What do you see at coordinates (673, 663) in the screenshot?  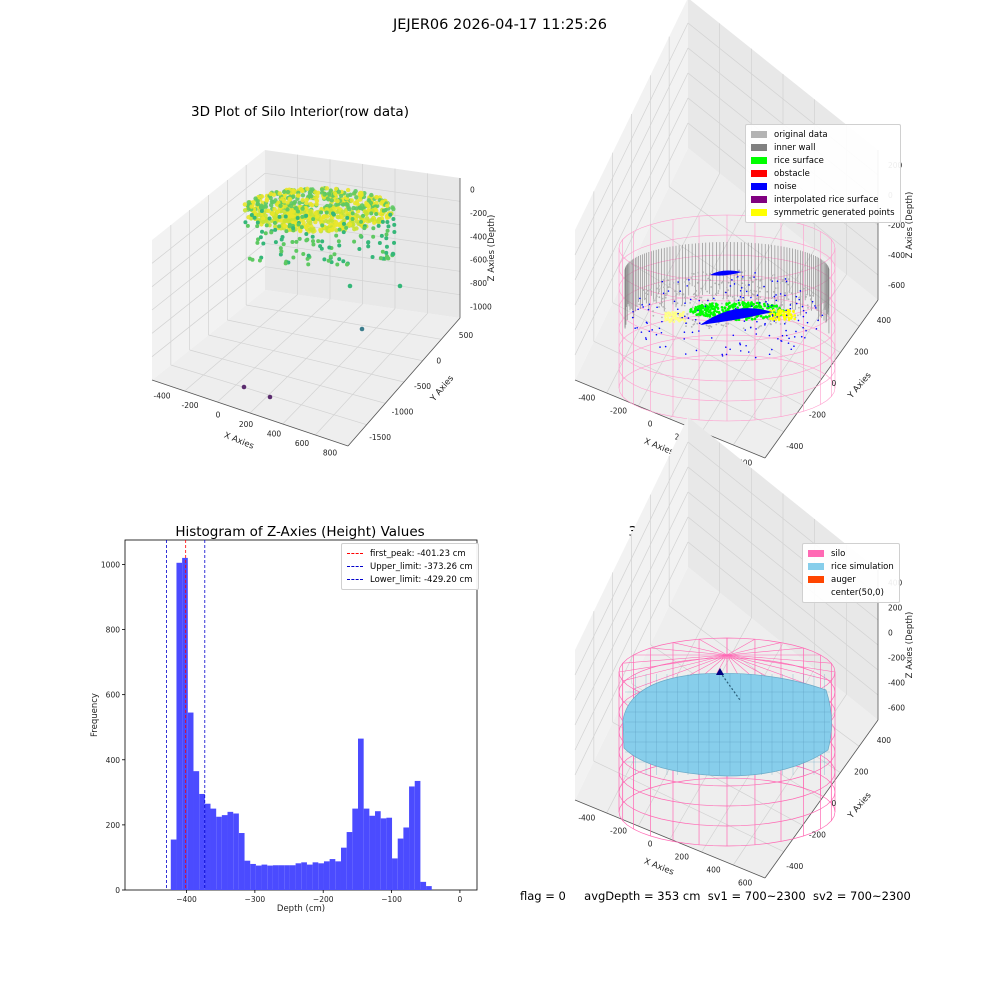 I see `silo-roof-line` at bounding box center [673, 663].